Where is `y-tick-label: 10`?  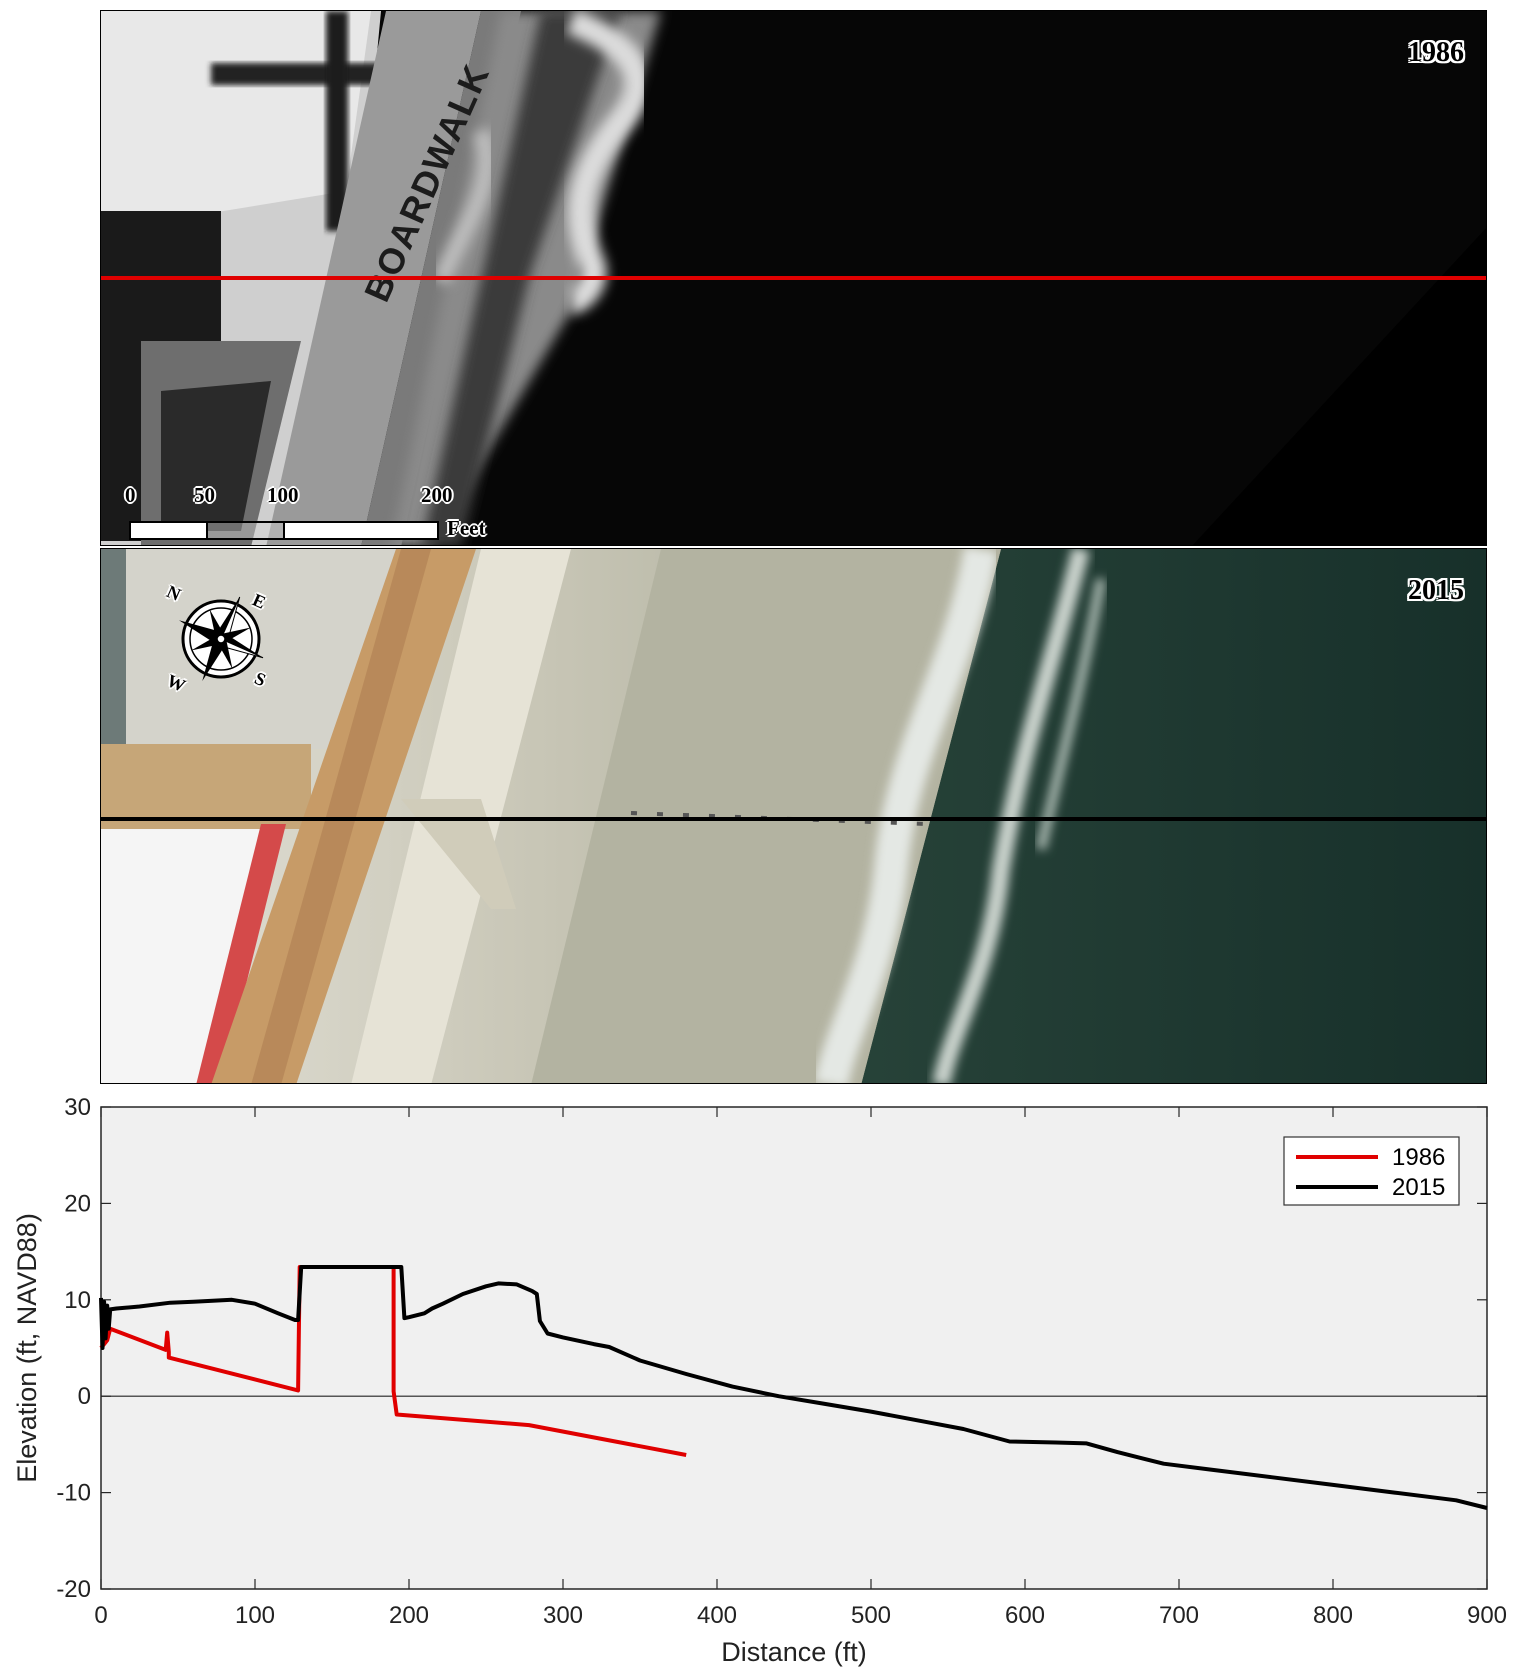
y-tick-label: 10 is located at coordinates (77, 1300).